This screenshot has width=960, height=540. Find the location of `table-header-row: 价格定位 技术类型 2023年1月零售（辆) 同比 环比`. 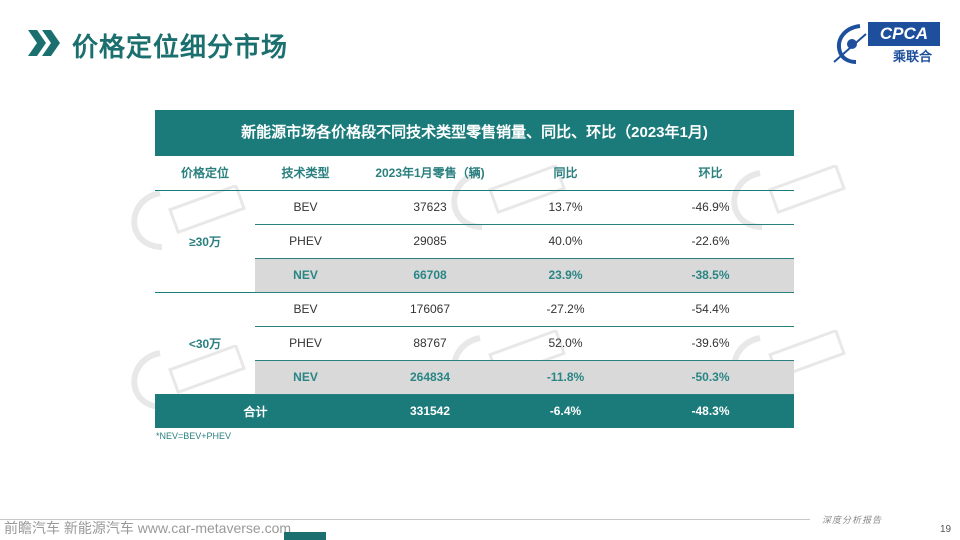

table-header-row: 价格定位 技术类型 2023年1月零售（辆) 同比 环比 is located at coordinates (474, 173).